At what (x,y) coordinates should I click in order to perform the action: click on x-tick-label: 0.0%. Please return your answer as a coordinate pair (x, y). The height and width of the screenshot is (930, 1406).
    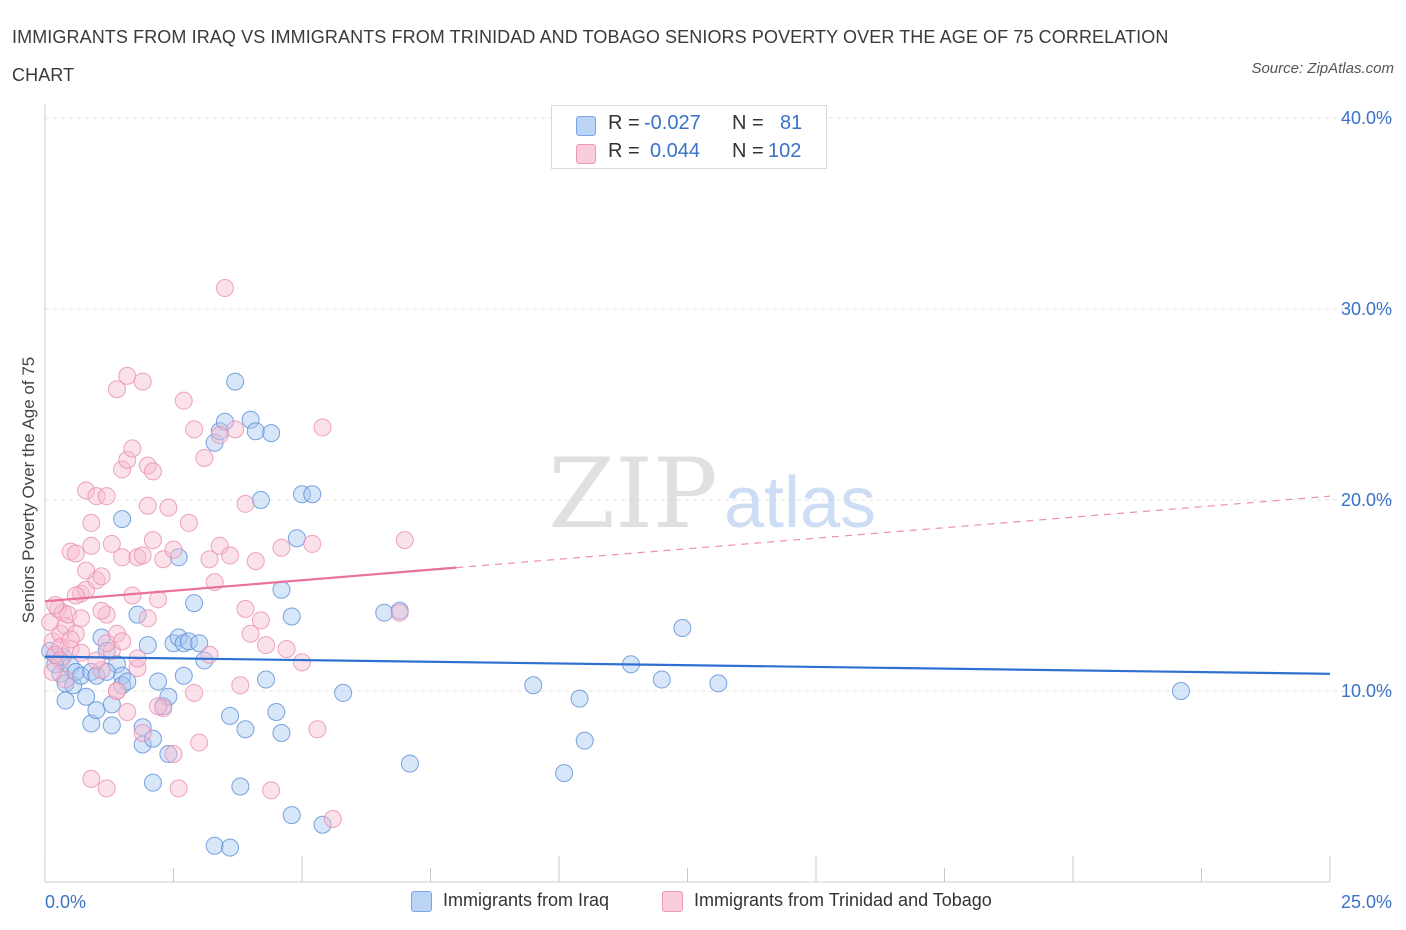
    Looking at the image, I should click on (65, 902).